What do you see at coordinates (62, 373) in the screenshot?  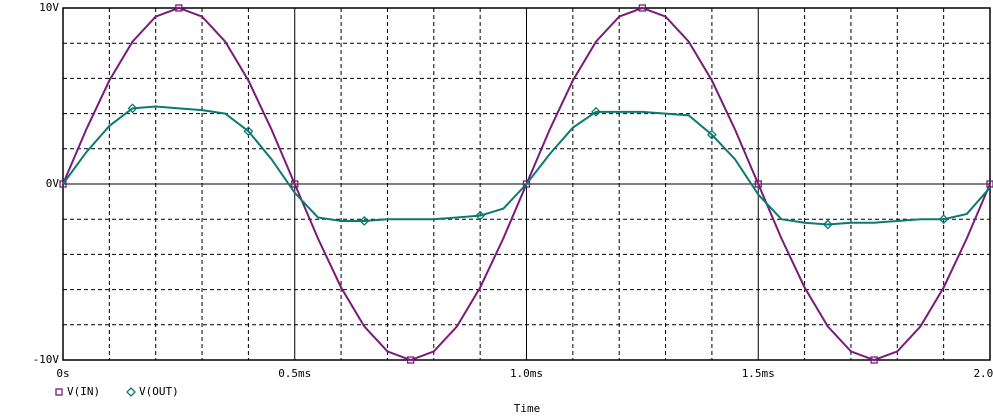 I see `x-tick-label: 0s` at bounding box center [62, 373].